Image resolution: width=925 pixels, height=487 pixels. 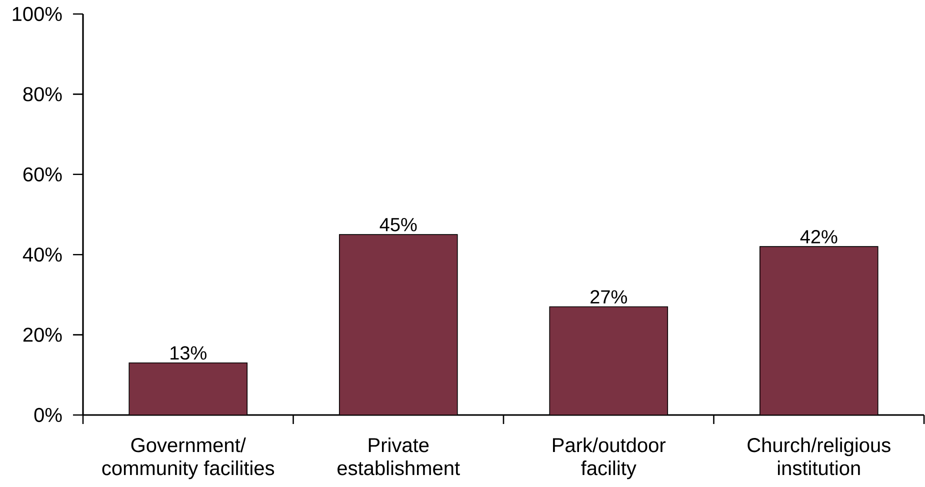 What do you see at coordinates (819, 237) in the screenshot?
I see `data-label: 42%` at bounding box center [819, 237].